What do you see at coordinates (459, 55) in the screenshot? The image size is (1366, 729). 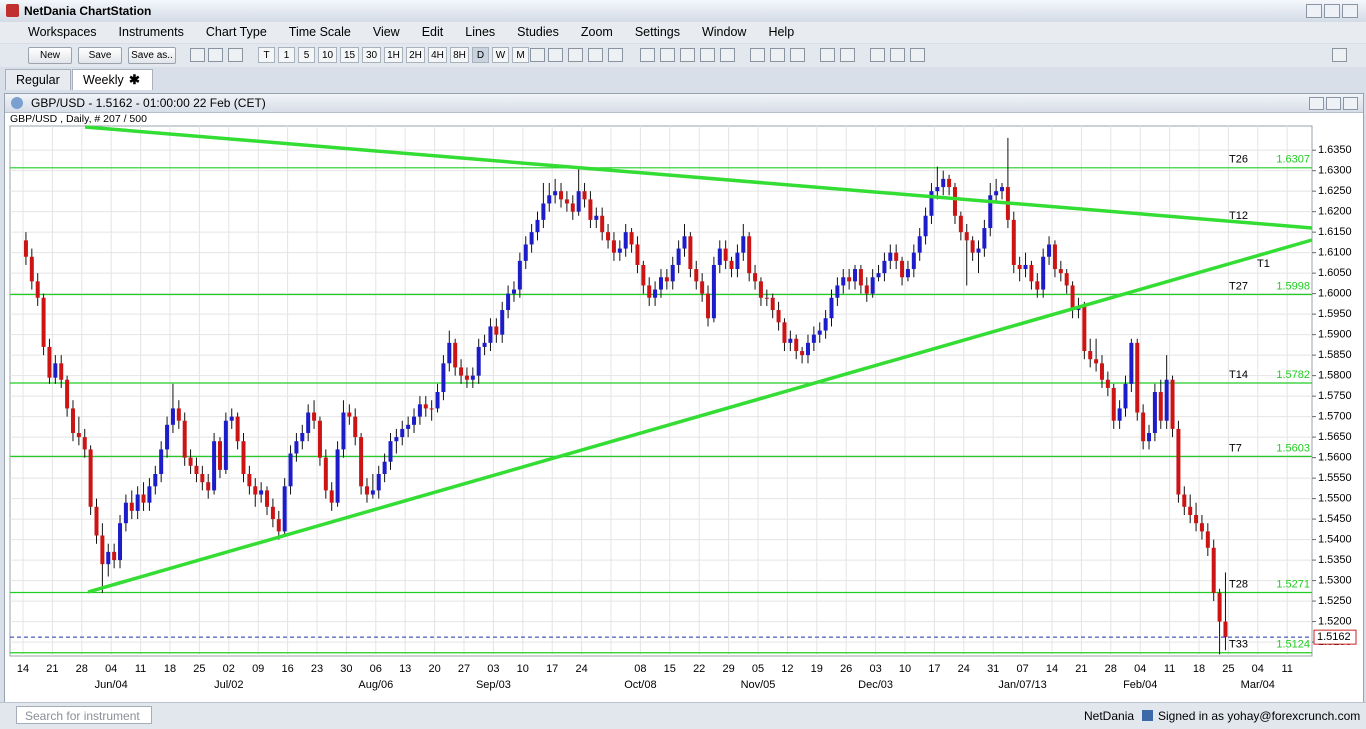 I see `timescale-button: 8H` at bounding box center [459, 55].